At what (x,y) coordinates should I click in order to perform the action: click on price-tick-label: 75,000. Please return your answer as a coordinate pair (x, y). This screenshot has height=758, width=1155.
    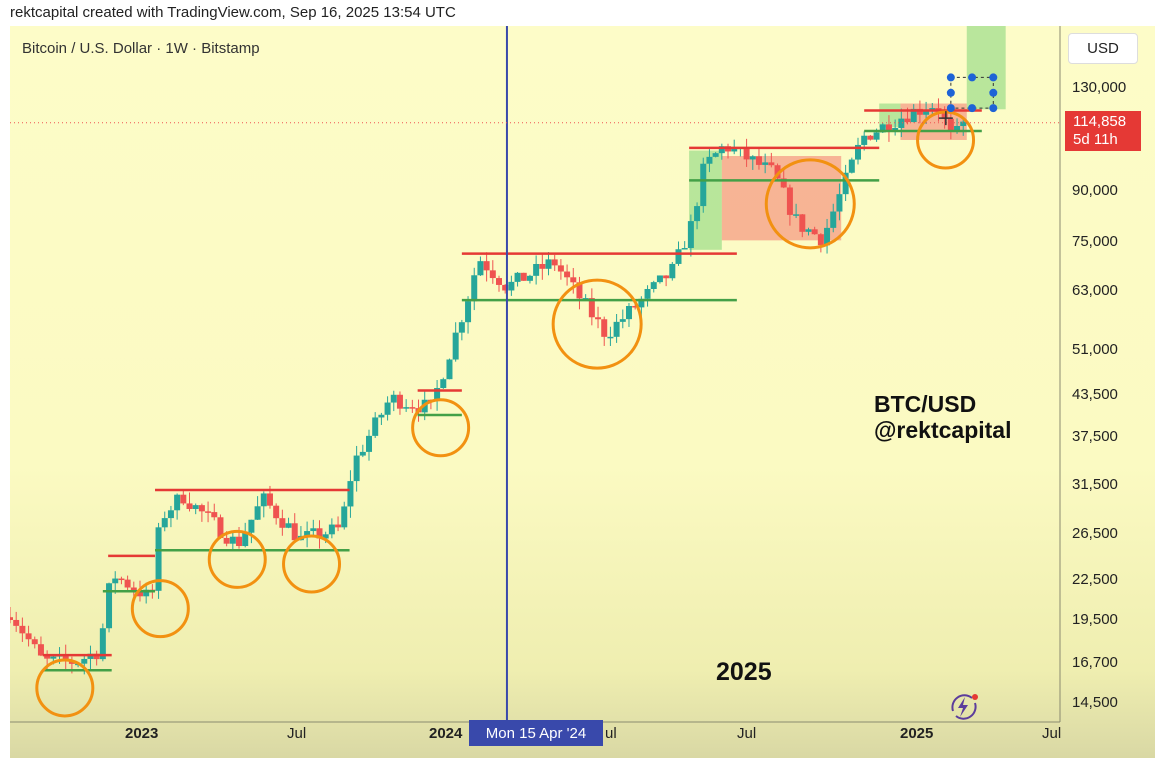
    Looking at the image, I should click on (1095, 242).